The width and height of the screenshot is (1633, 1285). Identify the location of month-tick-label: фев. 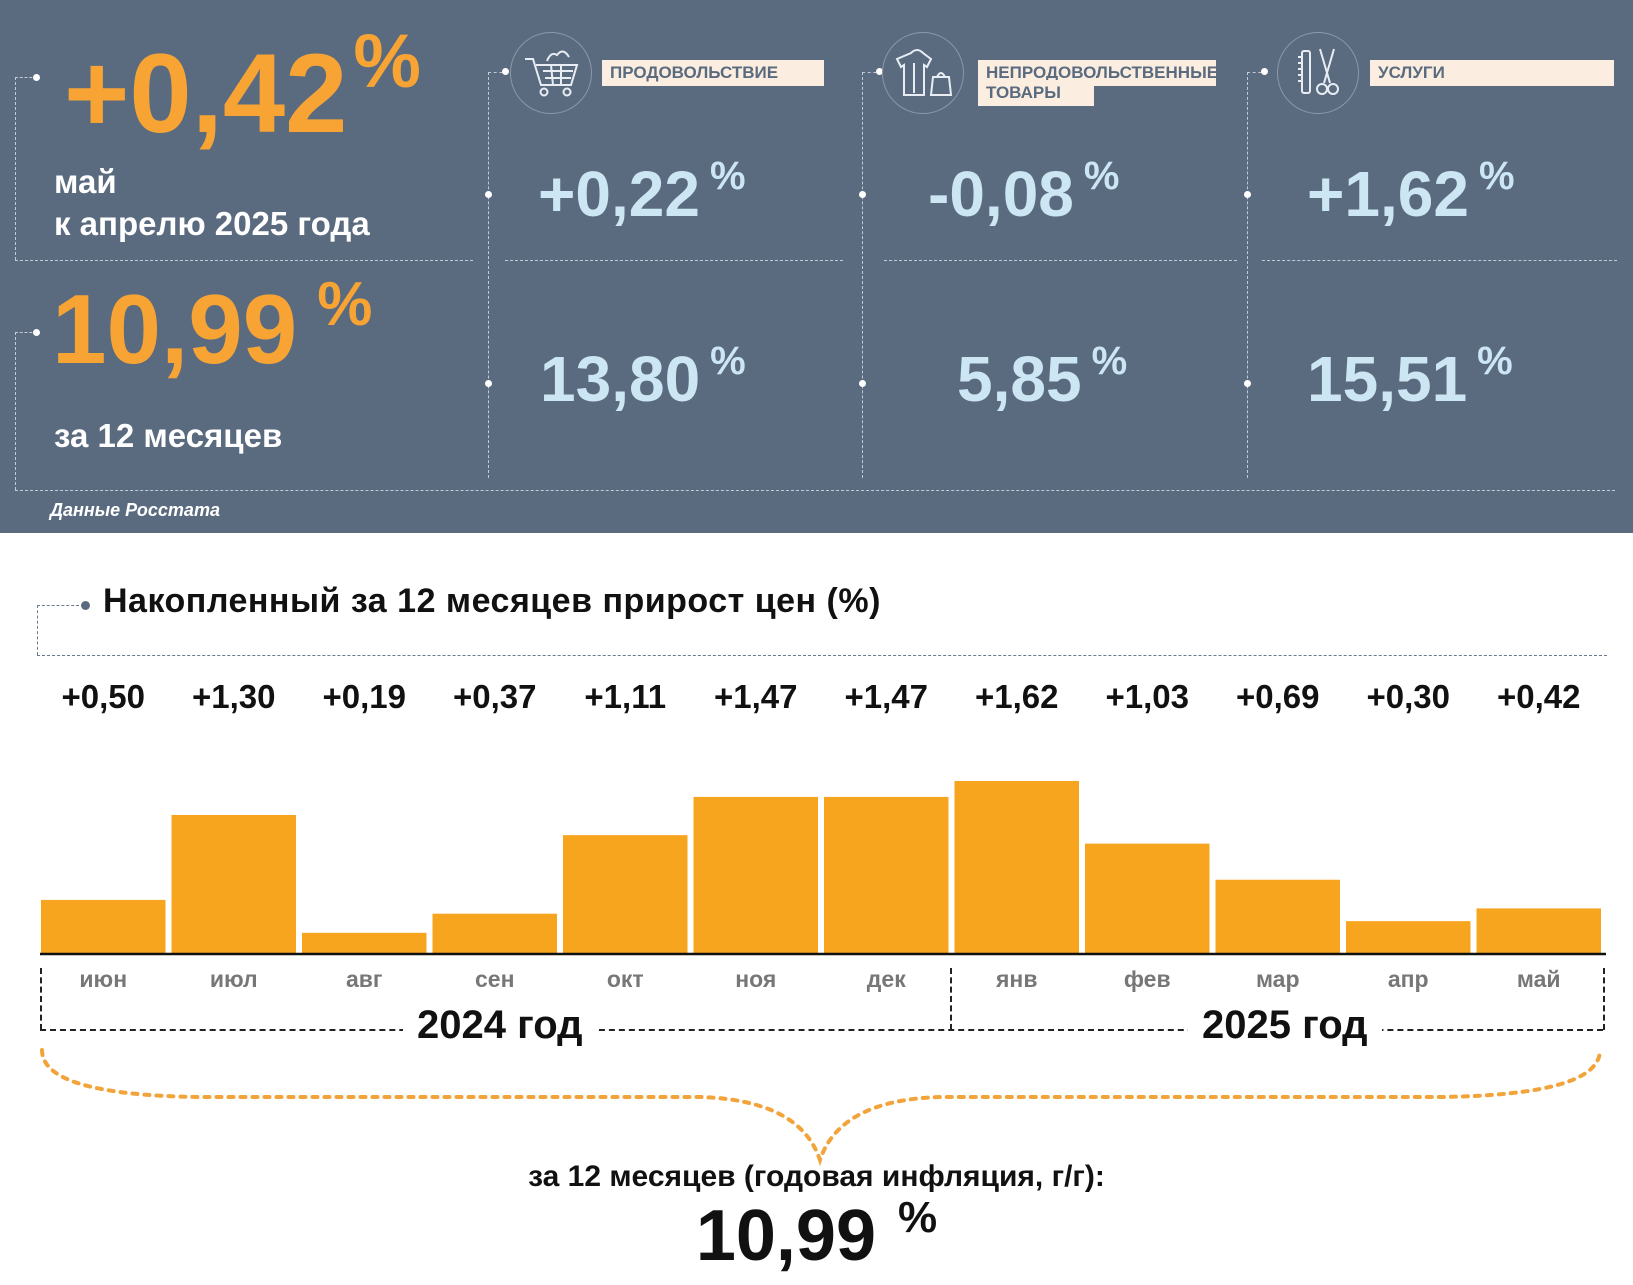
(1147, 979).